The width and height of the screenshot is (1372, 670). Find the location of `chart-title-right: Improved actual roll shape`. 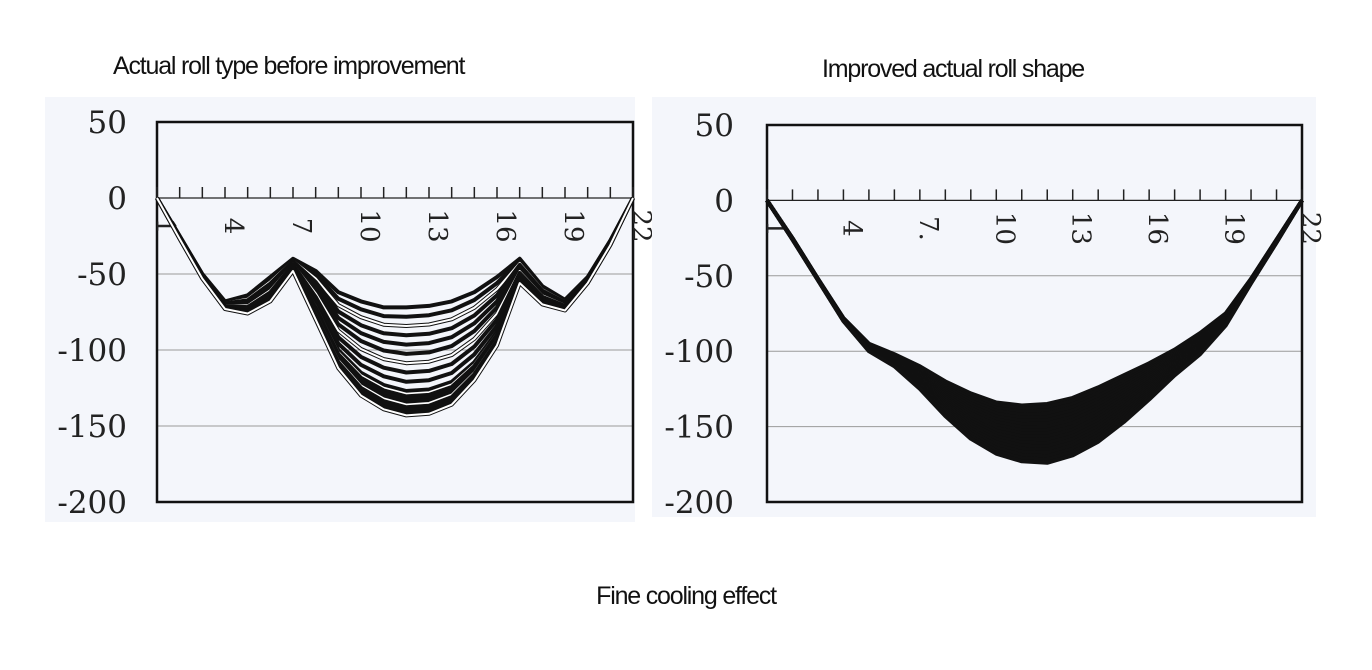

chart-title-right: Improved actual roll shape is located at coordinates (953, 69).